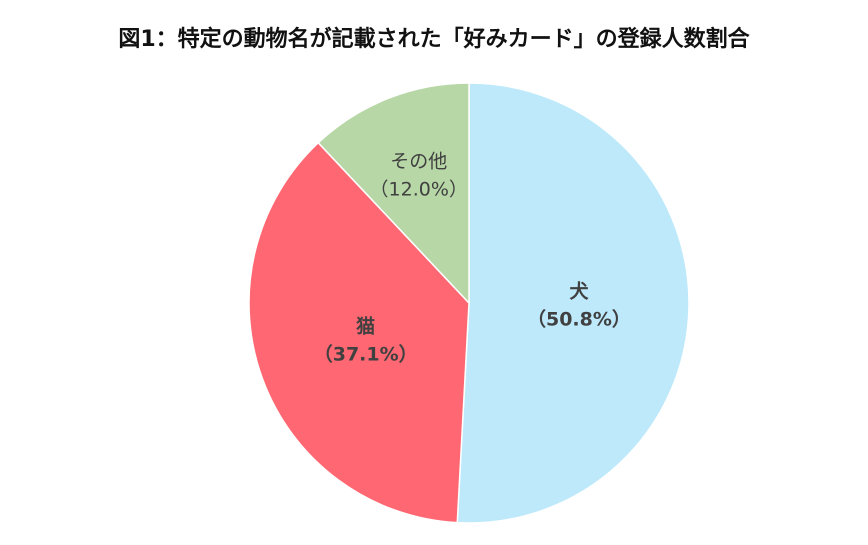 Image resolution: width=868 pixels, height=545 pixels. Describe the element at coordinates (579, 290) in the screenshot. I see `slice-label: 犬` at that location.